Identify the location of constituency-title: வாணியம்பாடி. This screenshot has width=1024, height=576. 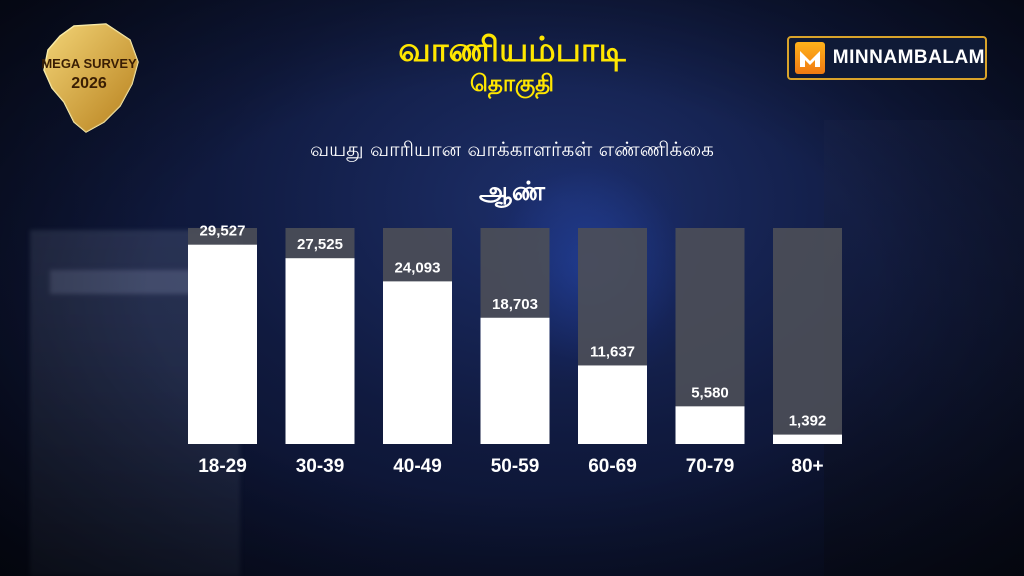
(512, 50).